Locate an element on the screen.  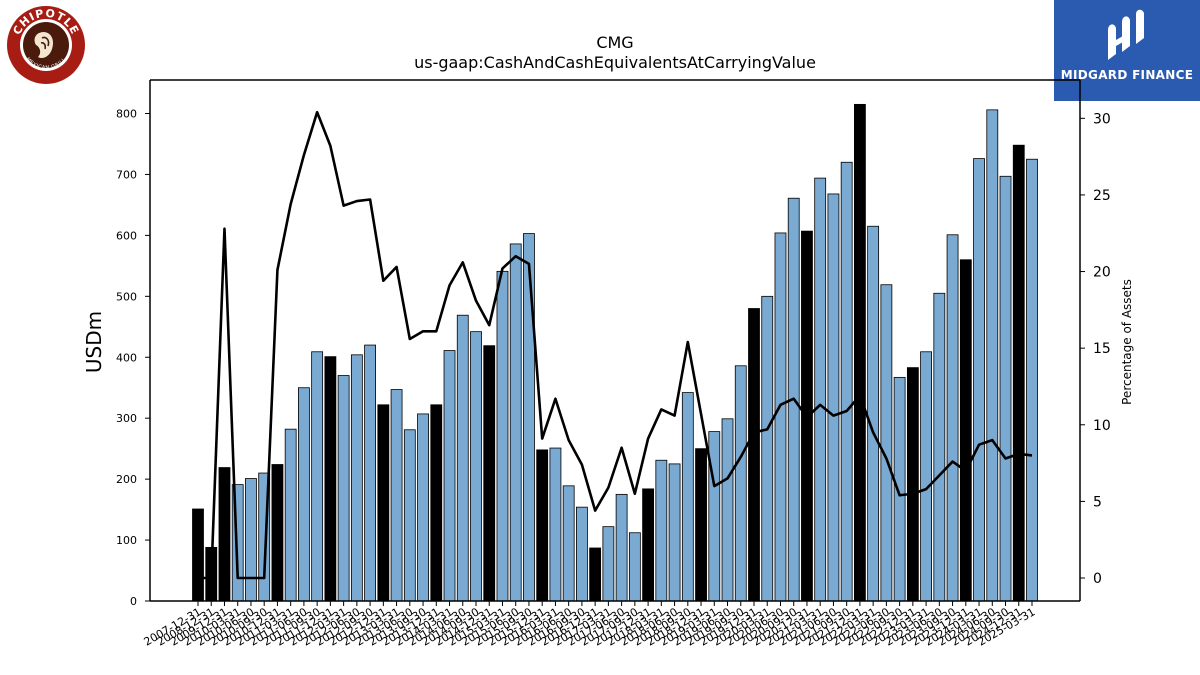
midgard-logo-text: MIDGARD FINANCE is located at coordinates (1127, 75).